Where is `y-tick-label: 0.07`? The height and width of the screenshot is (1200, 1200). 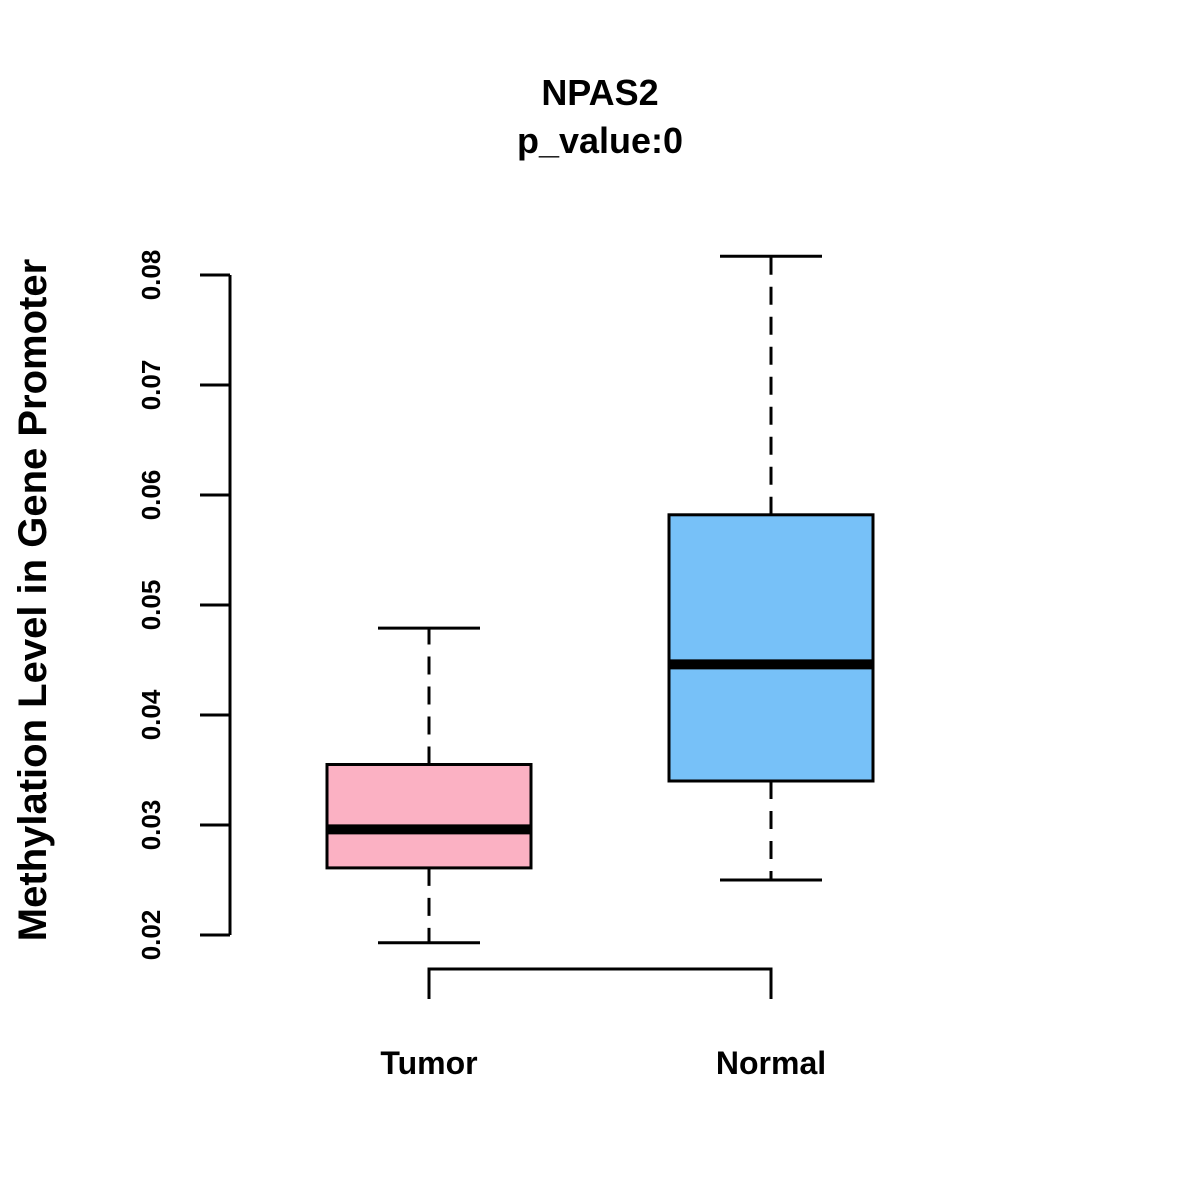 y-tick-label: 0.07 is located at coordinates (151, 385).